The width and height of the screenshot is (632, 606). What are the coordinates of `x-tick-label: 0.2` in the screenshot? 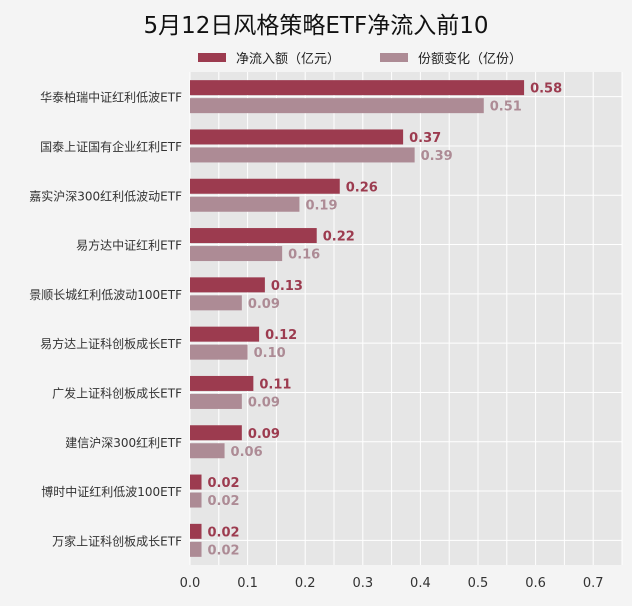 It's located at (305, 583).